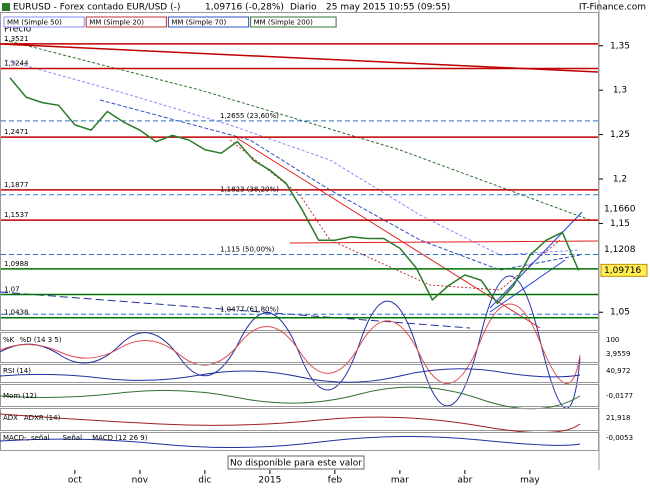 The height and width of the screenshot is (490, 650). Describe the element at coordinates (16, 63) in the screenshot. I see `level-label: 1,3244` at that location.